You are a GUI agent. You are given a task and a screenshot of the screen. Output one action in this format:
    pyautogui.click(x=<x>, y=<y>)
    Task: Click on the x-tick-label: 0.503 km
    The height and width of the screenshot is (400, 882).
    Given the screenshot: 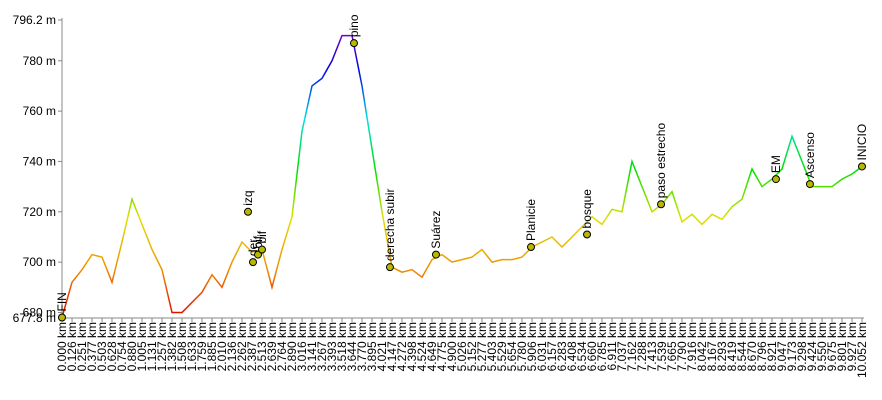 What is the action you would take?
    pyautogui.click(x=102, y=346)
    